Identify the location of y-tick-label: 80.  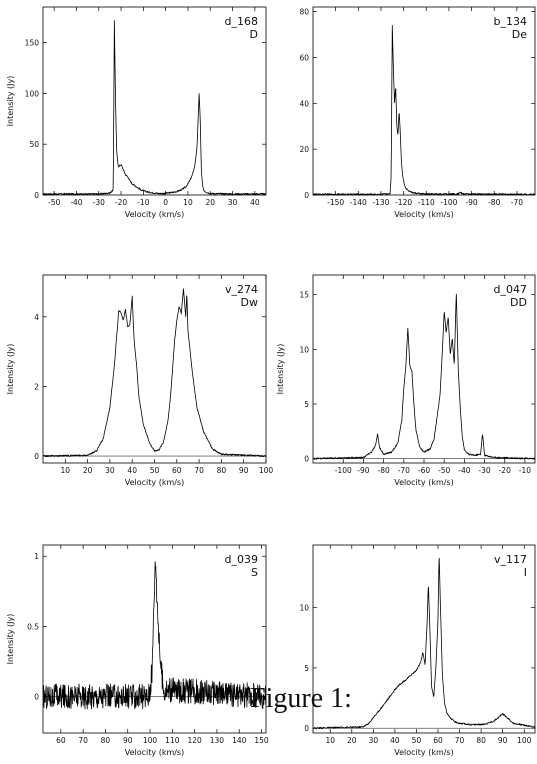
(304, 12).